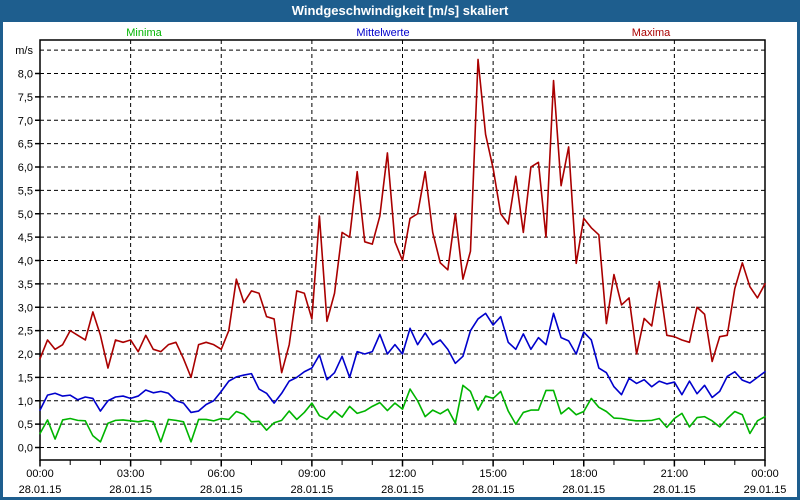 The height and width of the screenshot is (500, 800). Describe the element at coordinates (25, 378) in the screenshot. I see `y-tick-label: 1,5` at that location.